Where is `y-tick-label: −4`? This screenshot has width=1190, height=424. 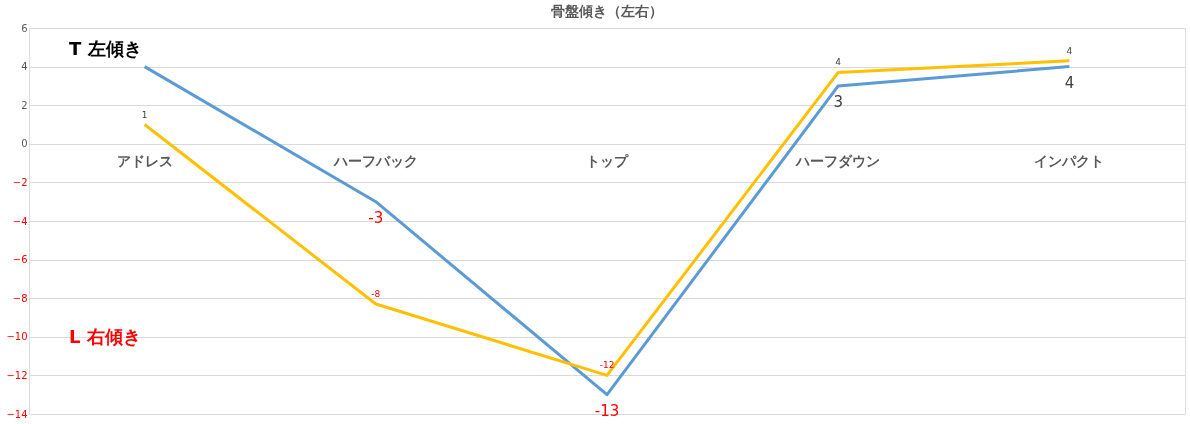
y-tick-label: −4 is located at coordinates (20, 221).